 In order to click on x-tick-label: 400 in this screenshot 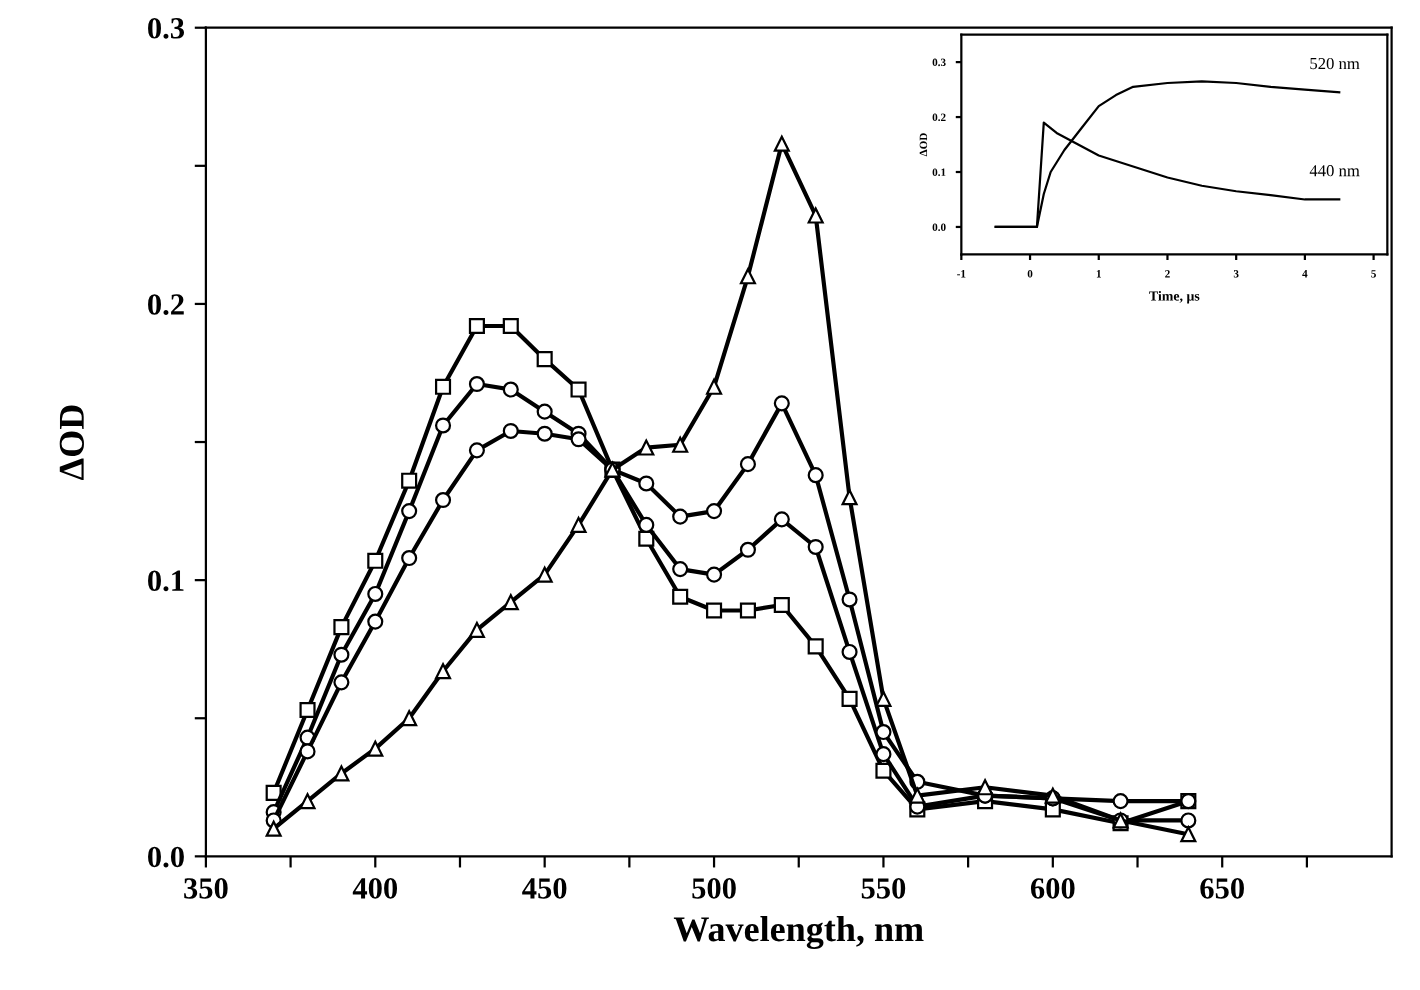, I will do `click(375, 888)`.